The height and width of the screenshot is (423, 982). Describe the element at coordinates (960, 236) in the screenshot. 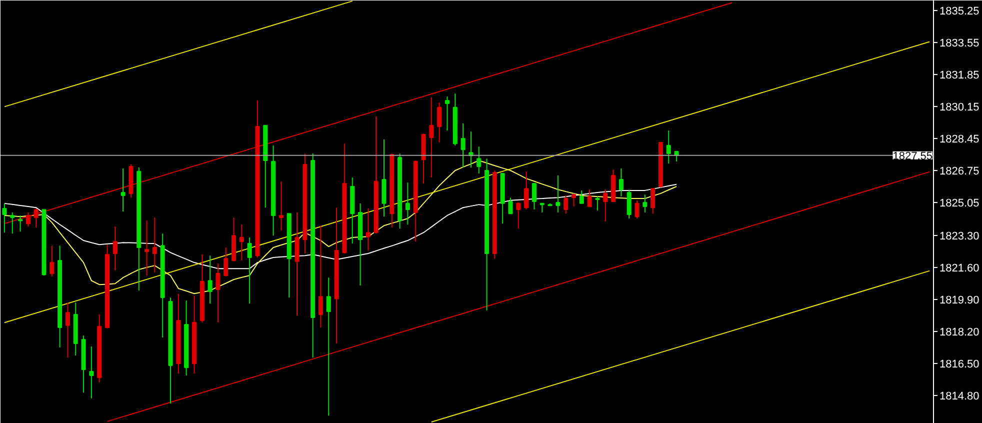

I see `y-tick-label: 1823.30` at that location.